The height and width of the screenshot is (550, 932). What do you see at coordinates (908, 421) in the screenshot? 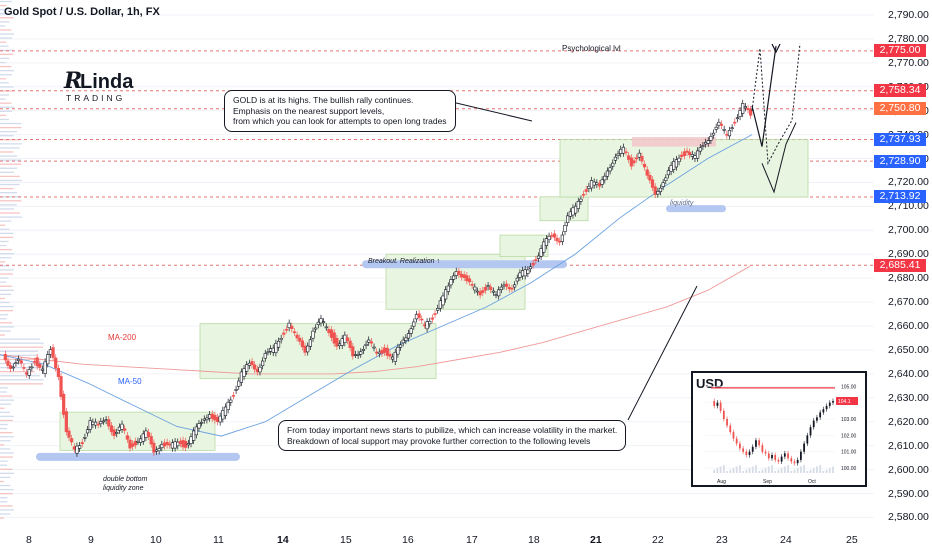
I see `price-axis-tick: 2,620.00` at bounding box center [908, 421].